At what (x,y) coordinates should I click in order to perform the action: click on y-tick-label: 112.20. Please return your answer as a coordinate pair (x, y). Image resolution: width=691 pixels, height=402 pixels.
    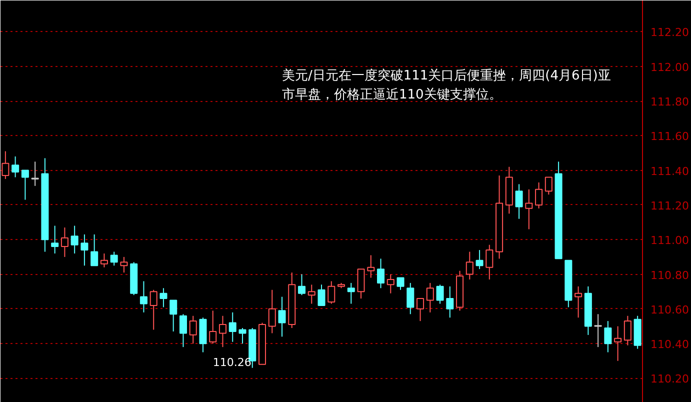
    Looking at the image, I should click on (669, 33).